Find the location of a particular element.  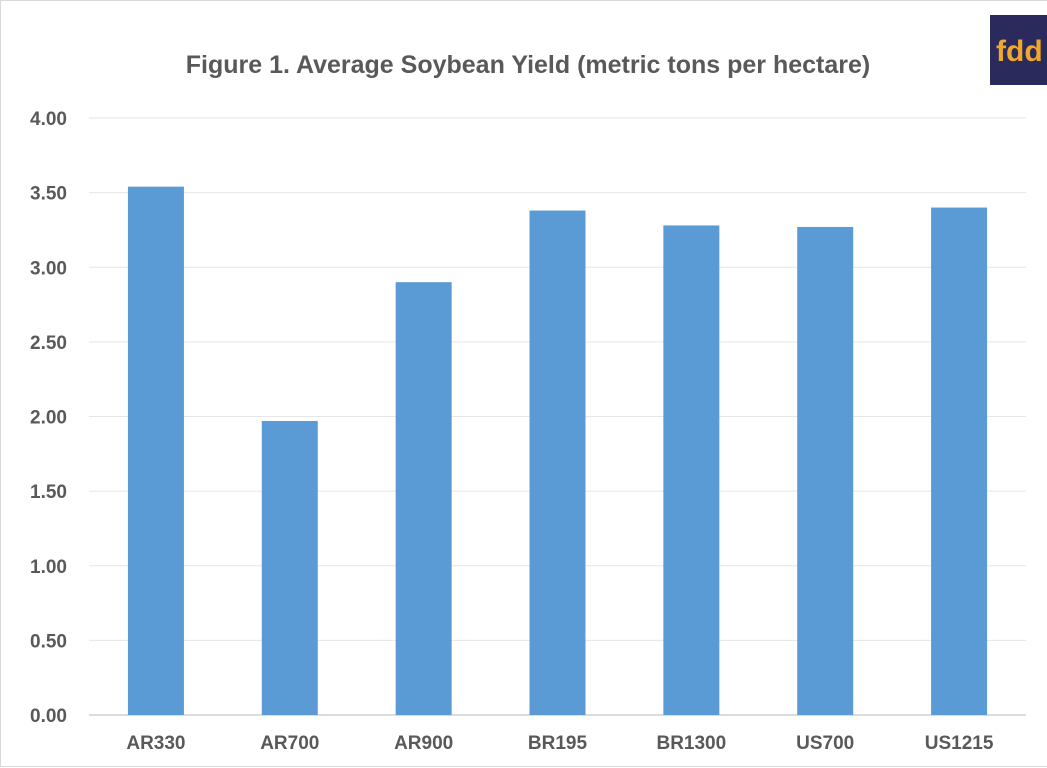

bar-ar330 is located at coordinates (156, 451).